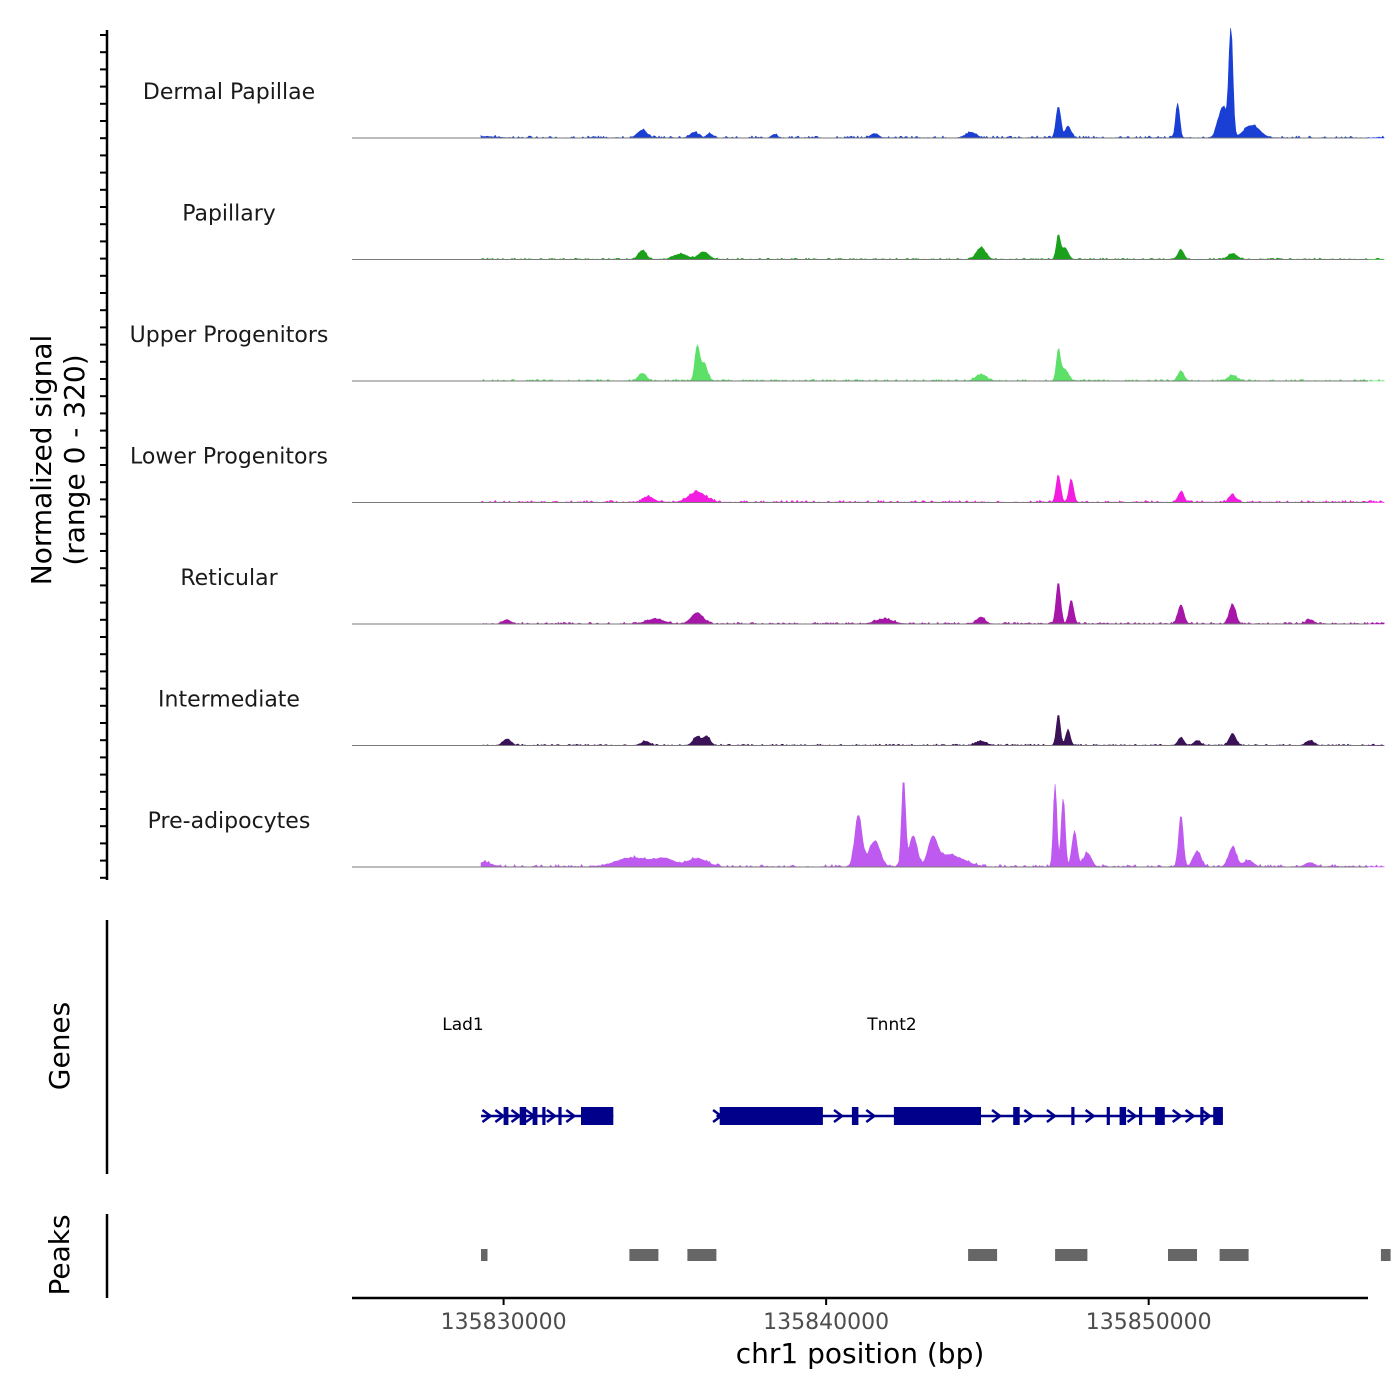  What do you see at coordinates (1149, 1322) in the screenshot?
I see `x-tick-label: 135850000` at bounding box center [1149, 1322].